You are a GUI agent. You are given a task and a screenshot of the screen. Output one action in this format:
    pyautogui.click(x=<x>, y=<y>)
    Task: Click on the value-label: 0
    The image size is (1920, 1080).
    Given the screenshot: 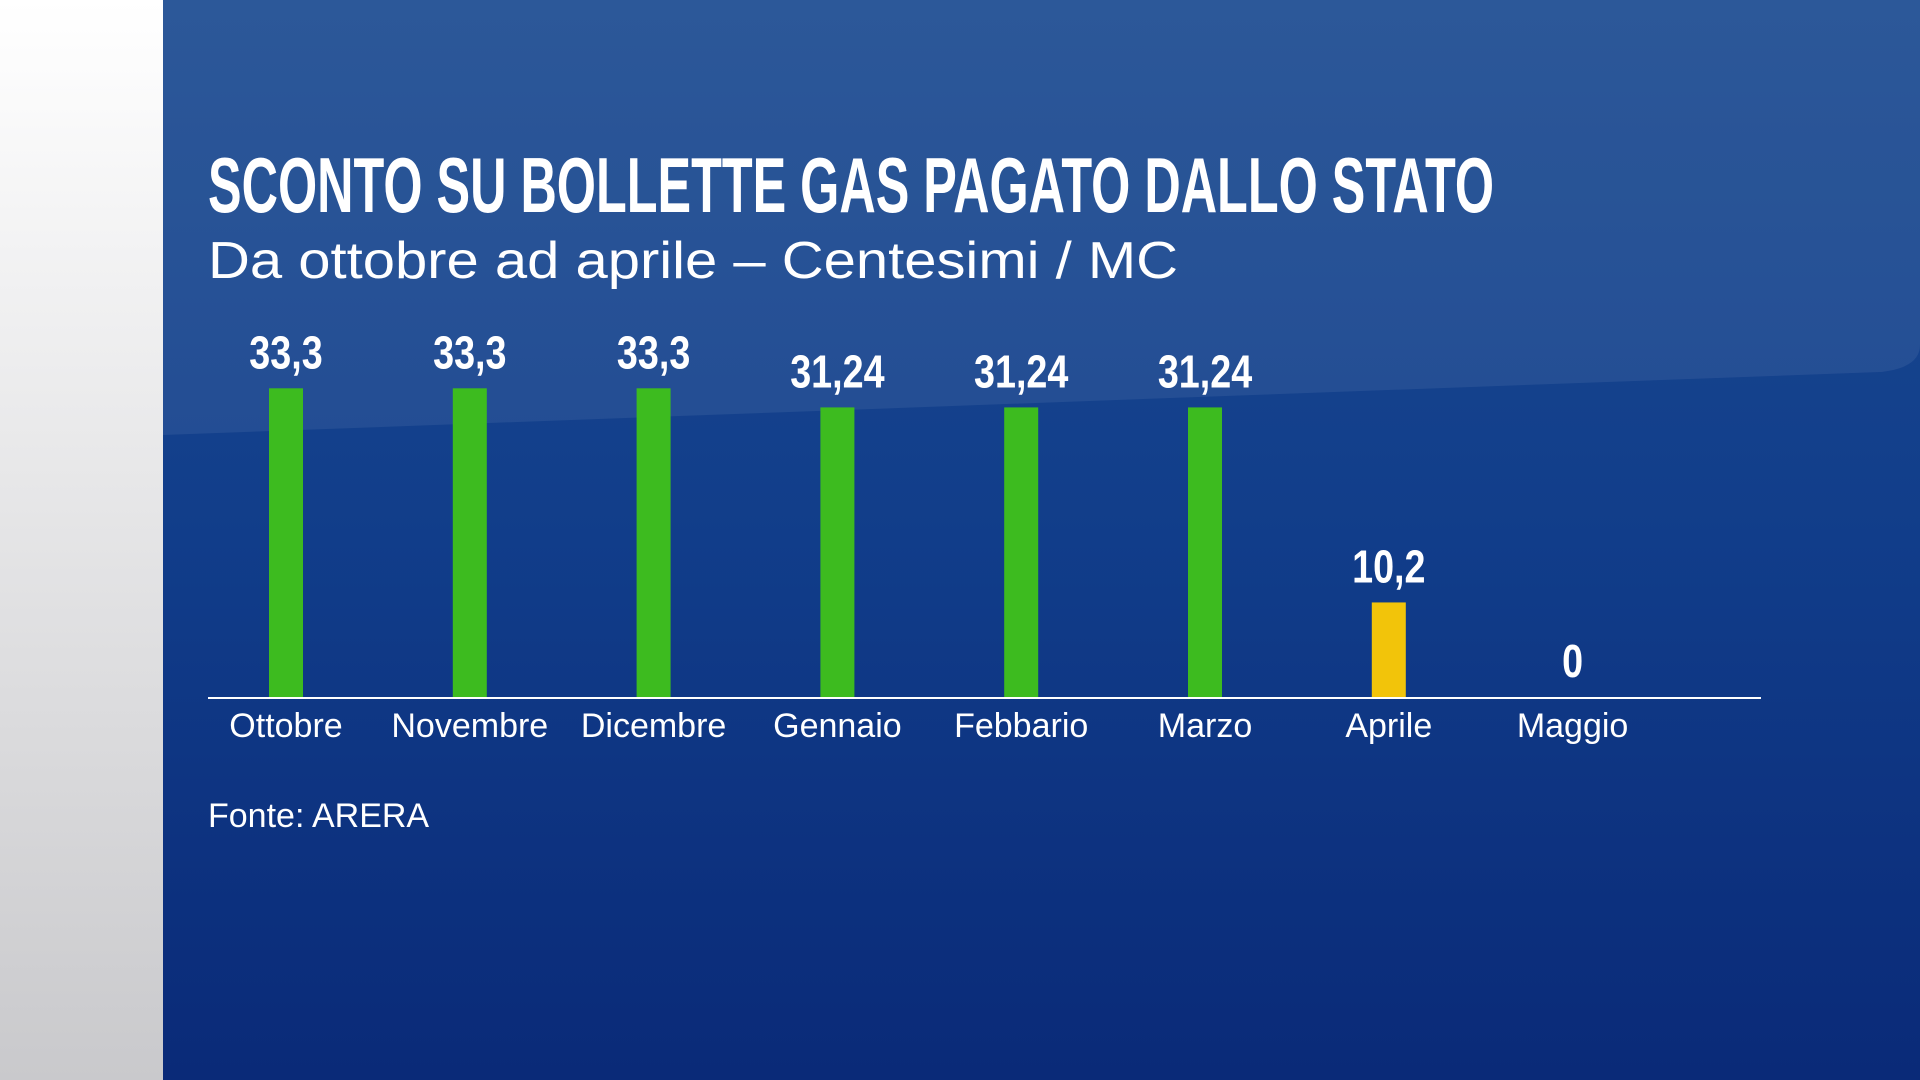 What is the action you would take?
    pyautogui.click(x=1572, y=660)
    